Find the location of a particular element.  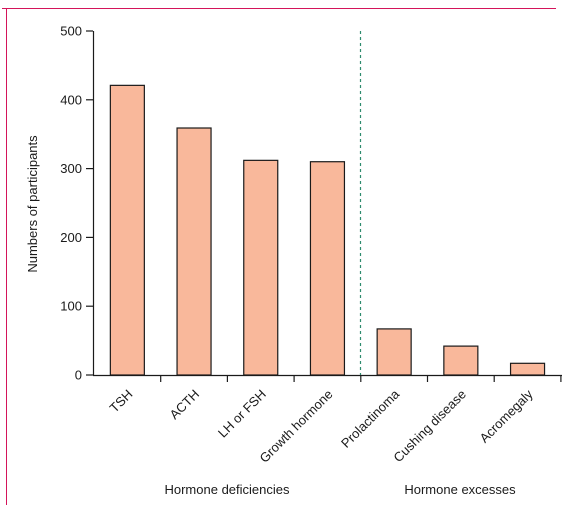

y-tick-label: 500 is located at coordinates (71, 31).